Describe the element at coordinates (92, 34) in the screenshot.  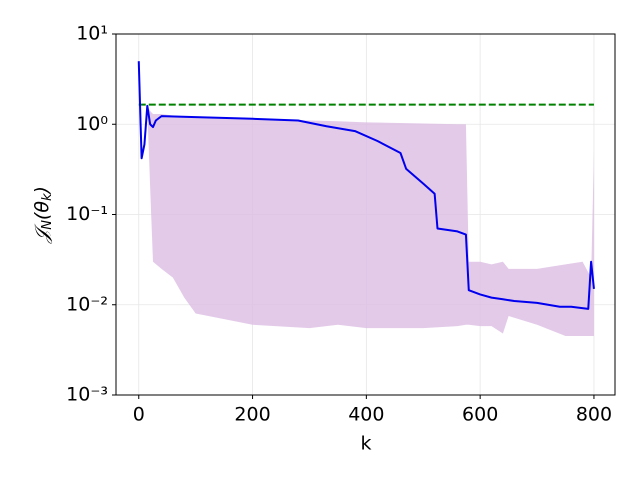
I see `y-tick-label: 10¹` at that location.